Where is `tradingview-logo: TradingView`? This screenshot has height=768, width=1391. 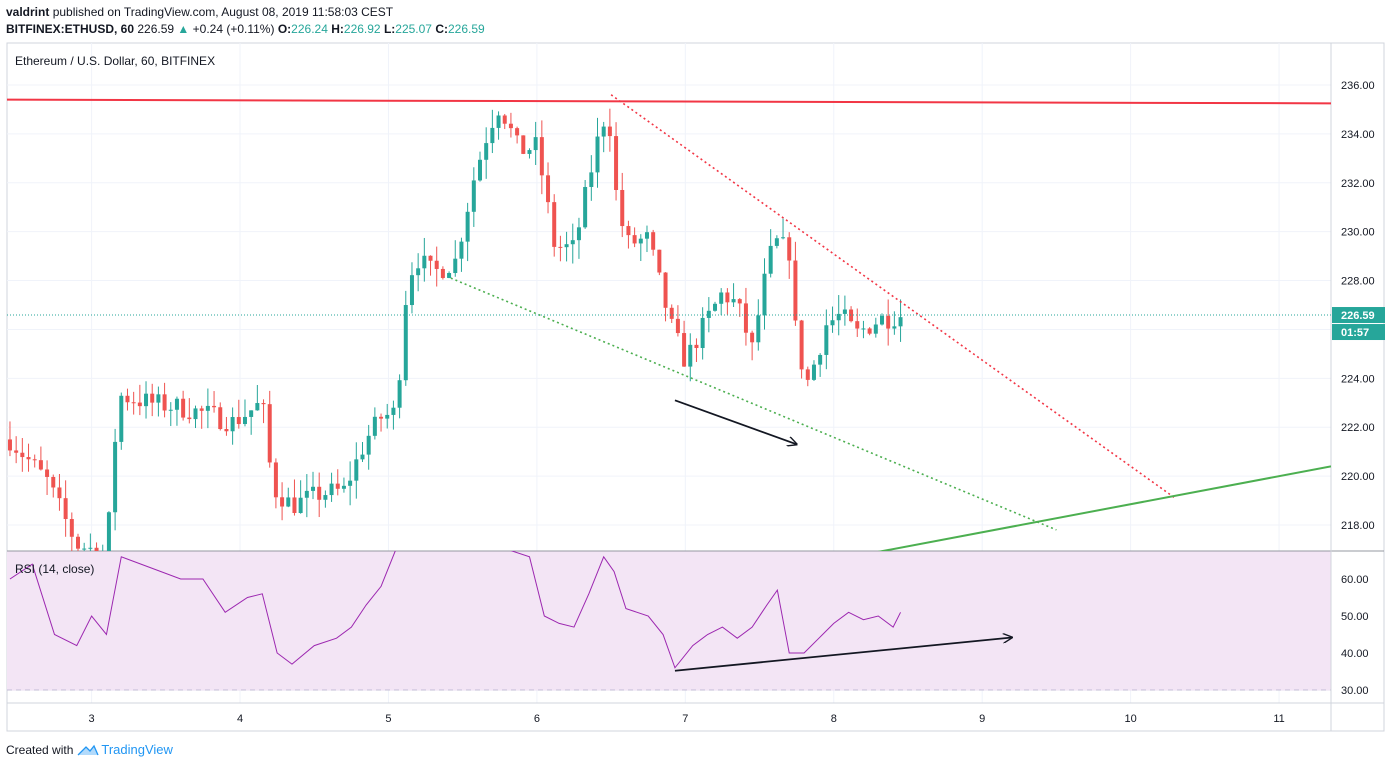 tradingview-logo: TradingView is located at coordinates (125, 749).